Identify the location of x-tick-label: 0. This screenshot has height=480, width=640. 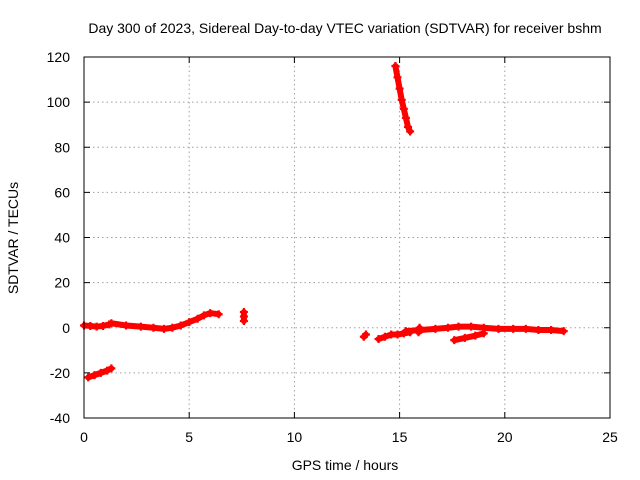
(84, 437).